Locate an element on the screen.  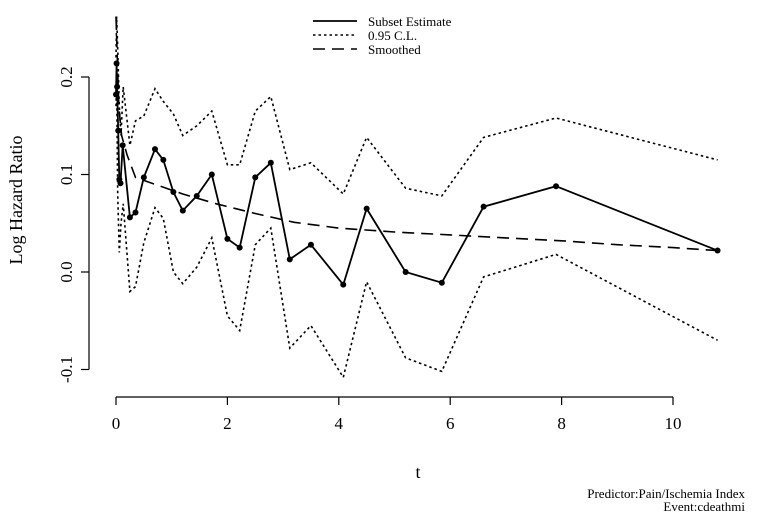
legend-label: 0.95 C.L. is located at coordinates (392, 35).